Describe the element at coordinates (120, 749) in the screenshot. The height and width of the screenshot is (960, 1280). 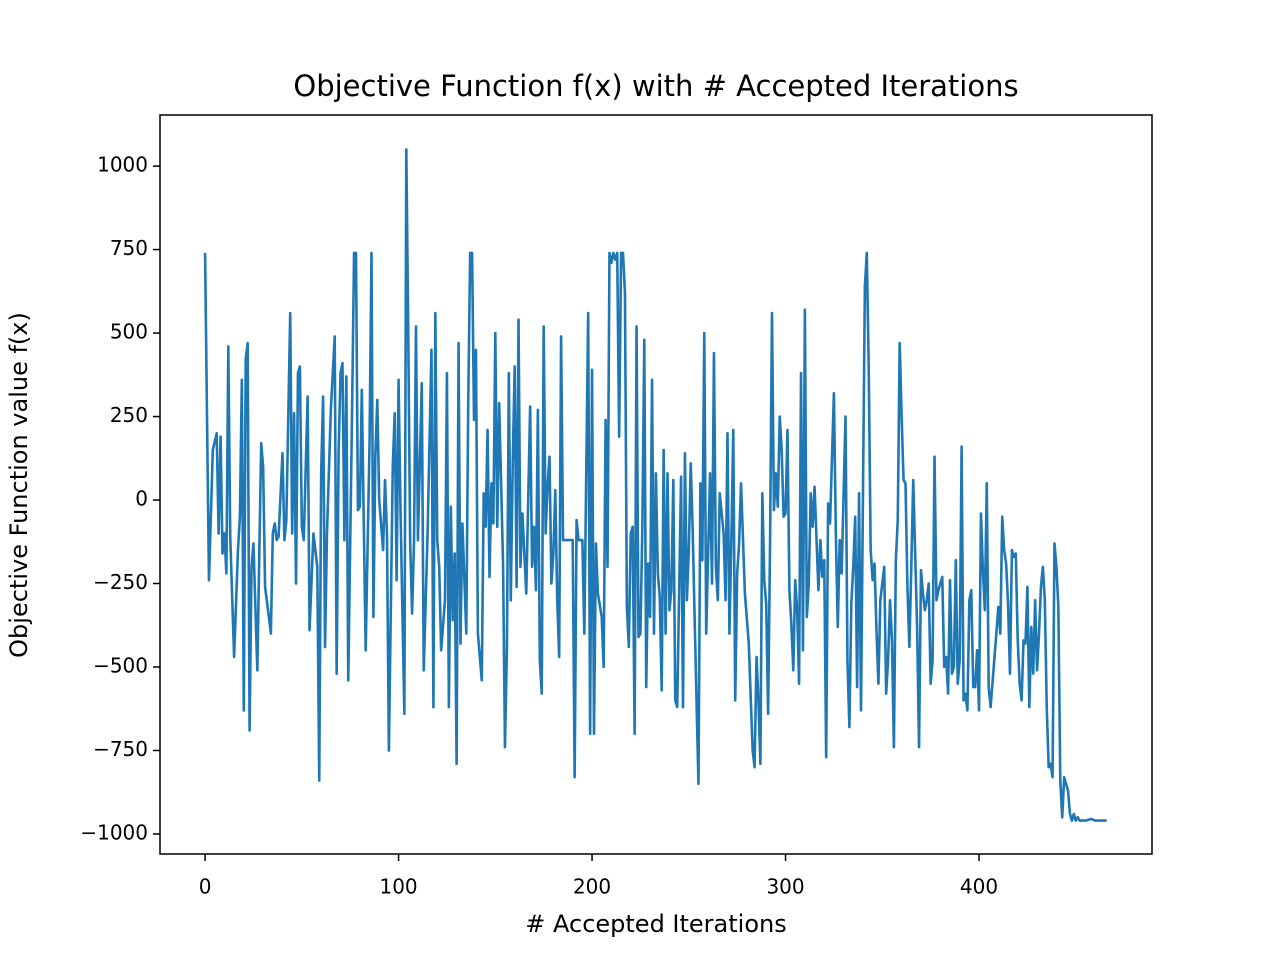
I see `y-tick-label: −750` at that location.